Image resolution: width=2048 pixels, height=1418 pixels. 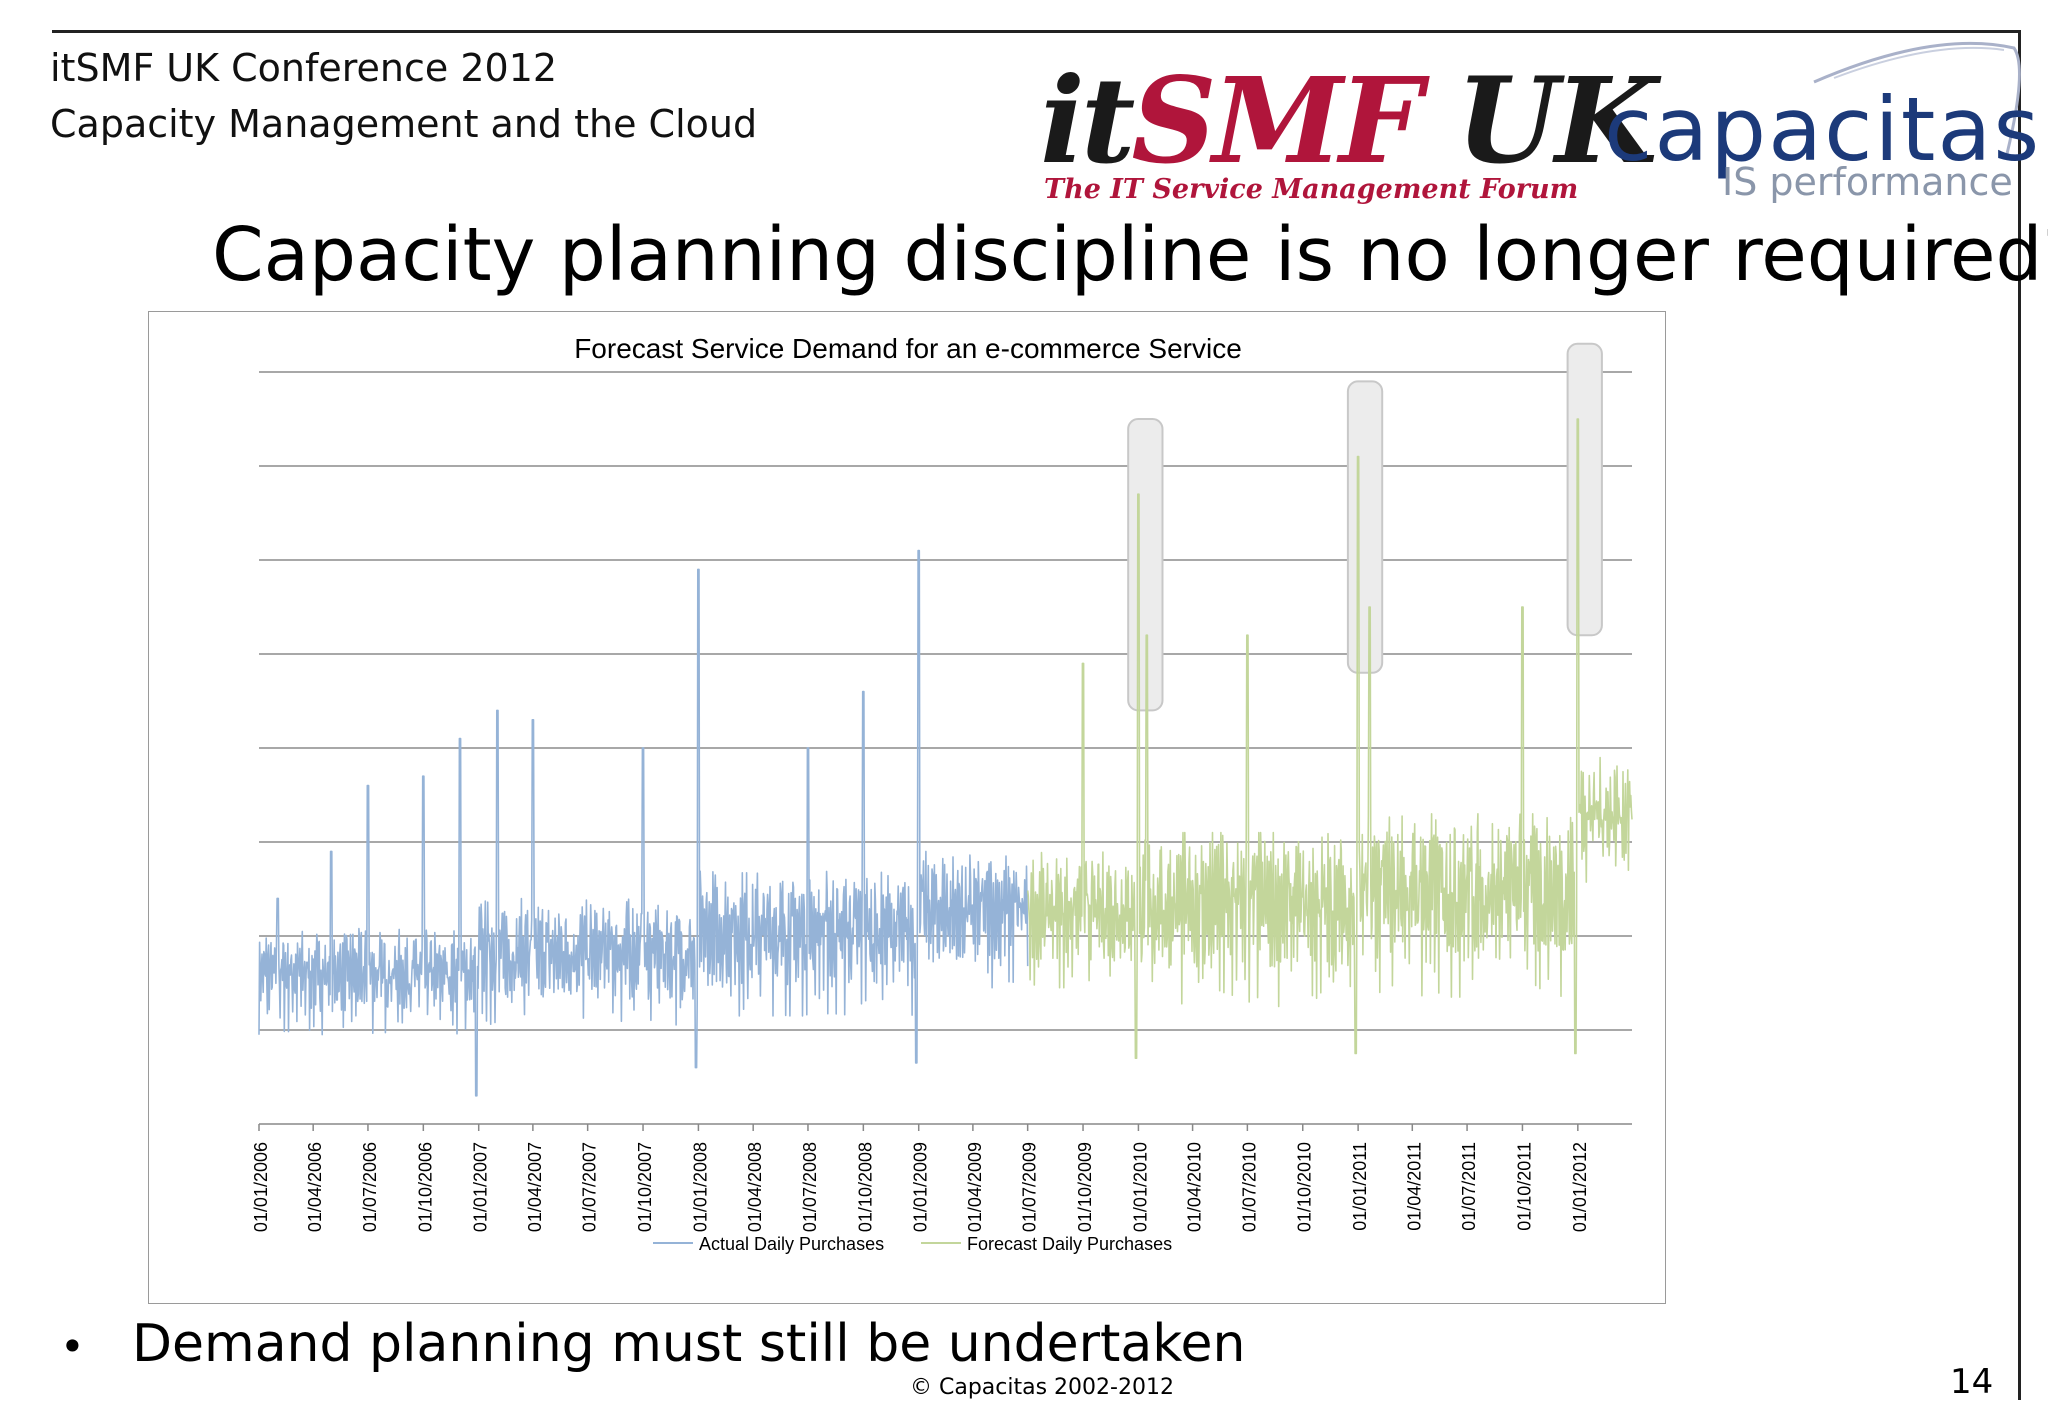 I want to click on x-tick-label: 01/04/2008, so click(x=755, y=1187).